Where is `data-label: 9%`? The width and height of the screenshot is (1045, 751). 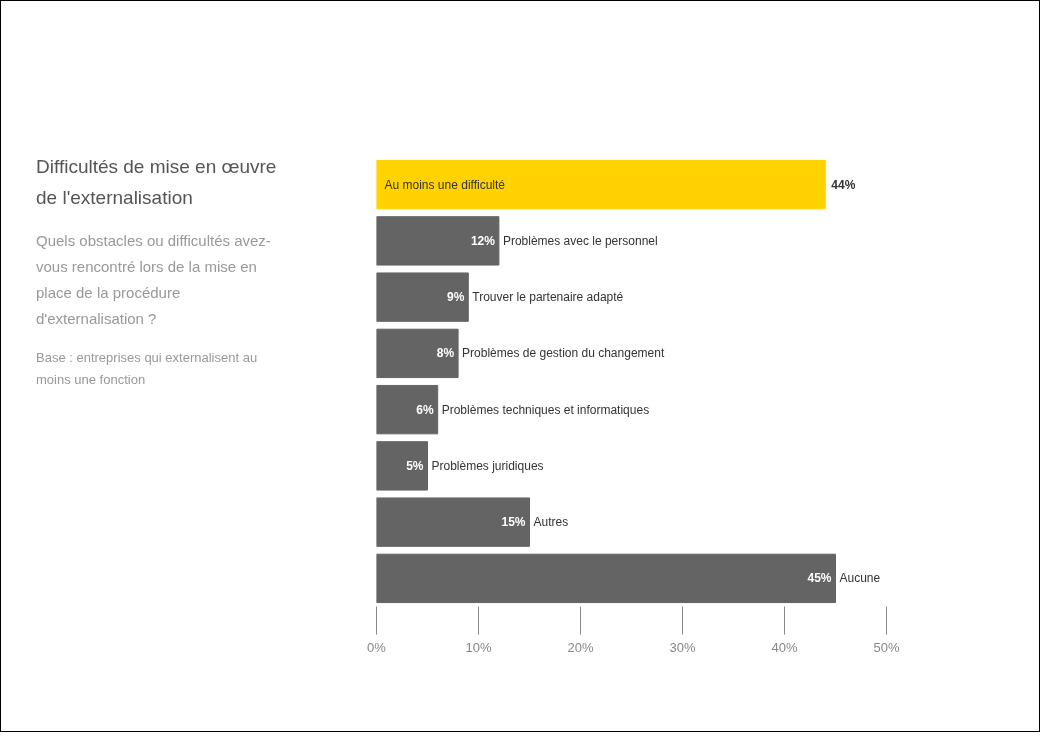
data-label: 9% is located at coordinates (455, 297).